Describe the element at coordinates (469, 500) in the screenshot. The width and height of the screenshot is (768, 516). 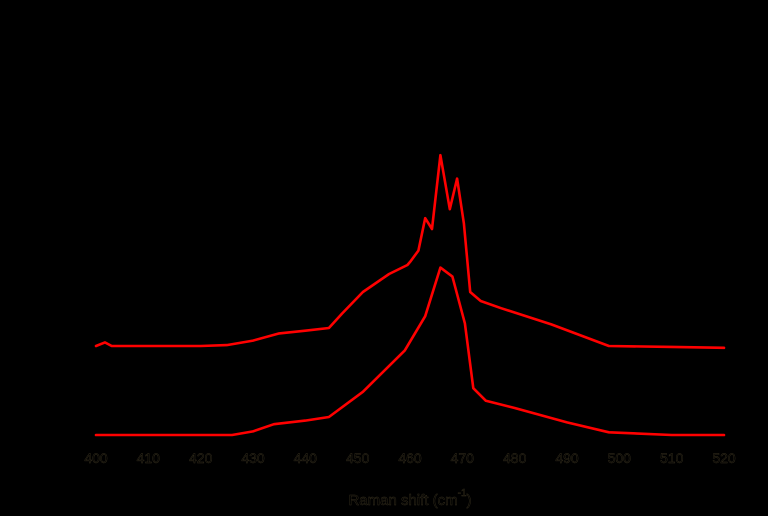
I see `x-axis-label-close: )` at that location.